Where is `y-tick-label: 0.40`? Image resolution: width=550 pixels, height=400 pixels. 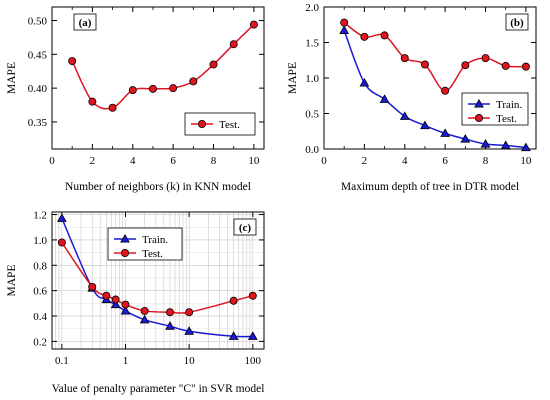
y-tick-label: 0.40 is located at coordinates (38, 89).